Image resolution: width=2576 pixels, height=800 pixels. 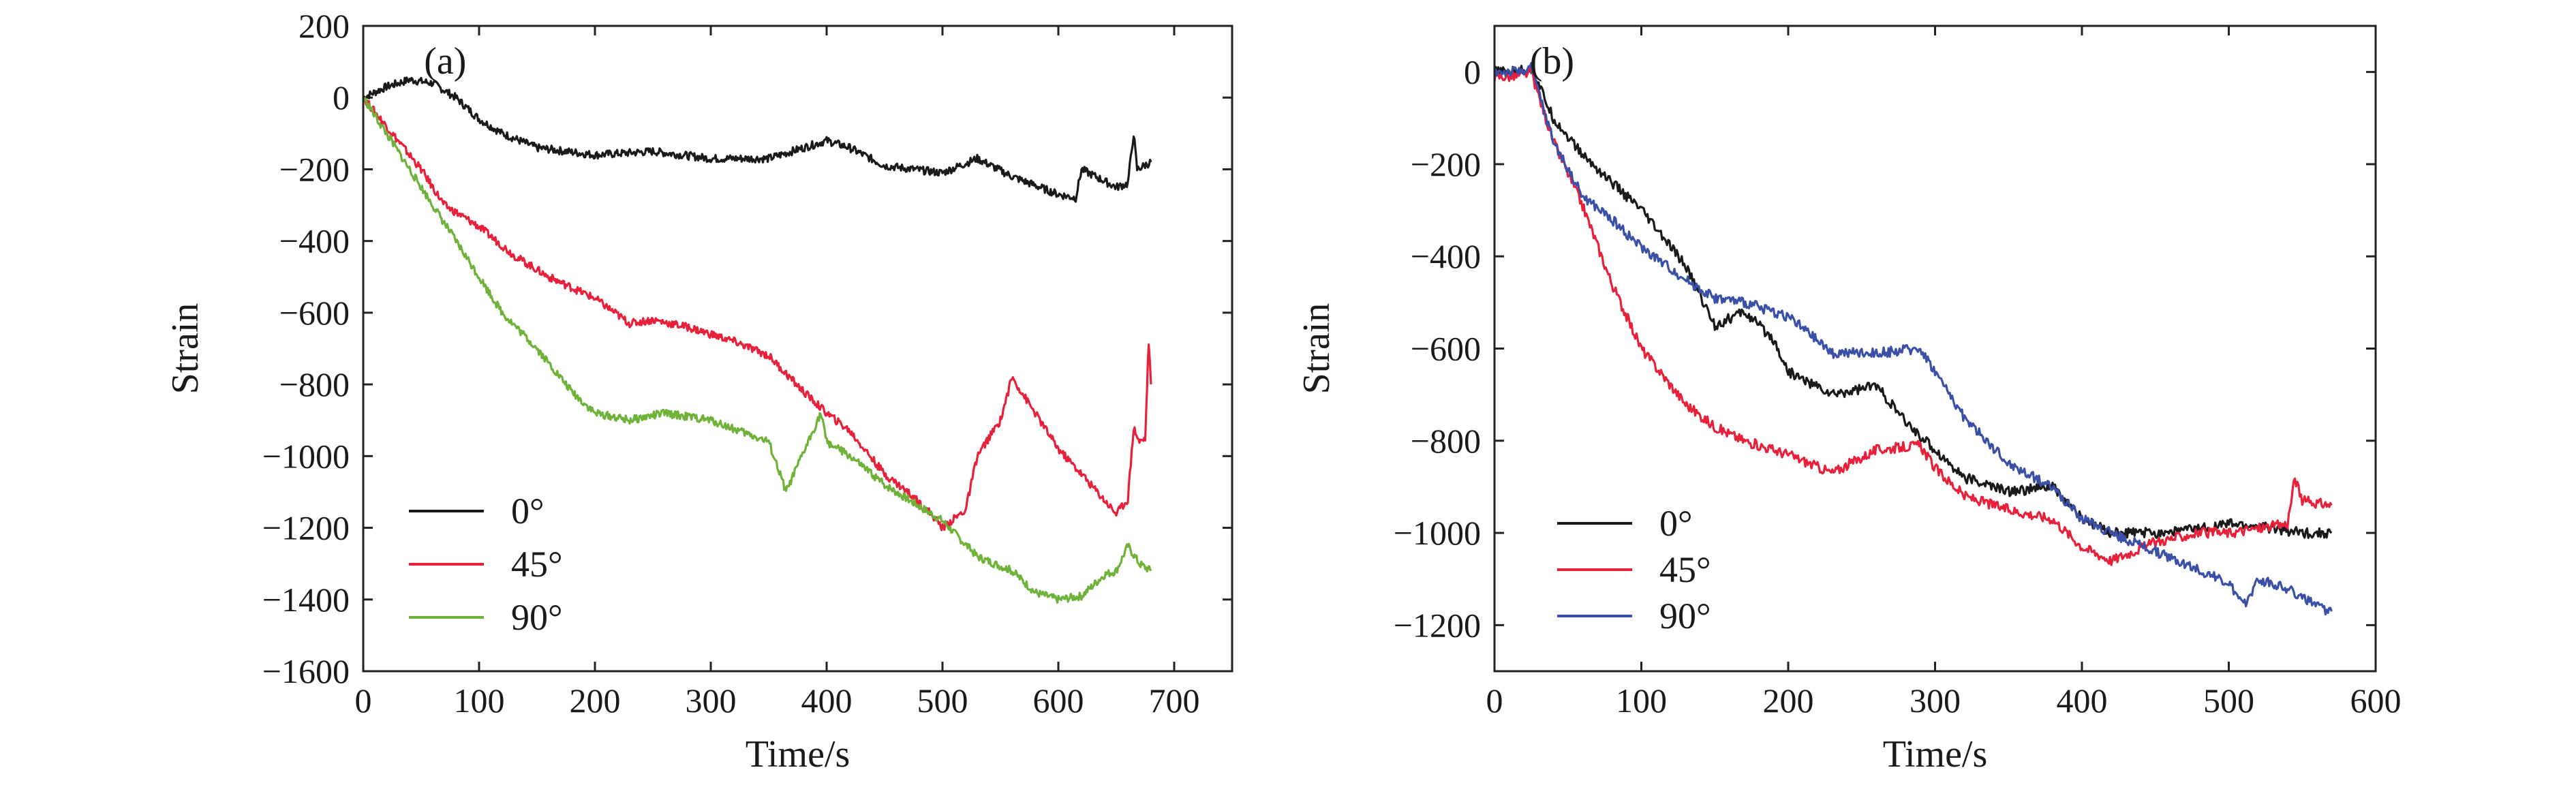 What do you see at coordinates (1552, 61) in the screenshot?
I see `panel-label: (b)` at bounding box center [1552, 61].